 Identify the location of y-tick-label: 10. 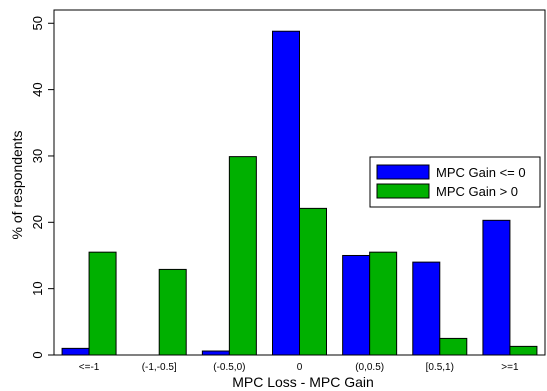
(37, 288).